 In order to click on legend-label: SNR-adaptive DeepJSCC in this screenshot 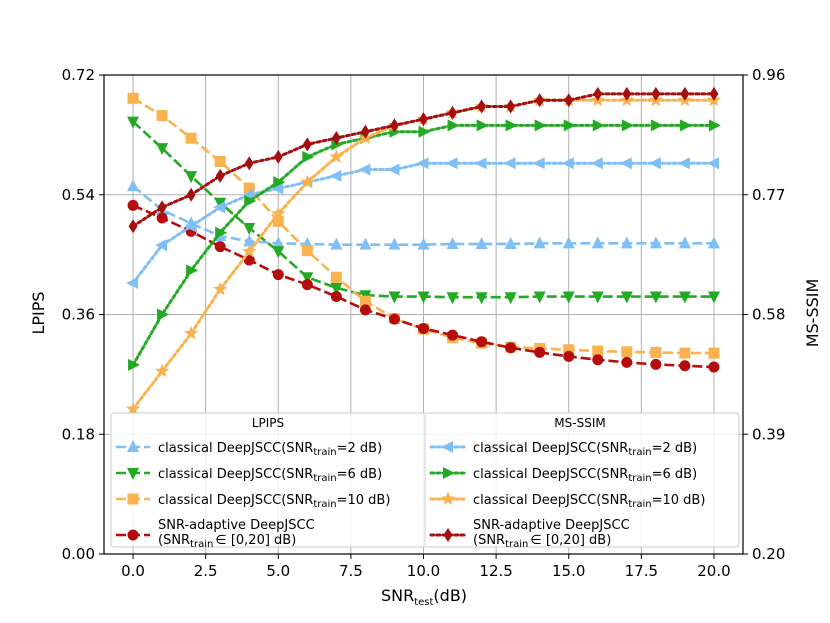, I will do `click(236, 525)`.